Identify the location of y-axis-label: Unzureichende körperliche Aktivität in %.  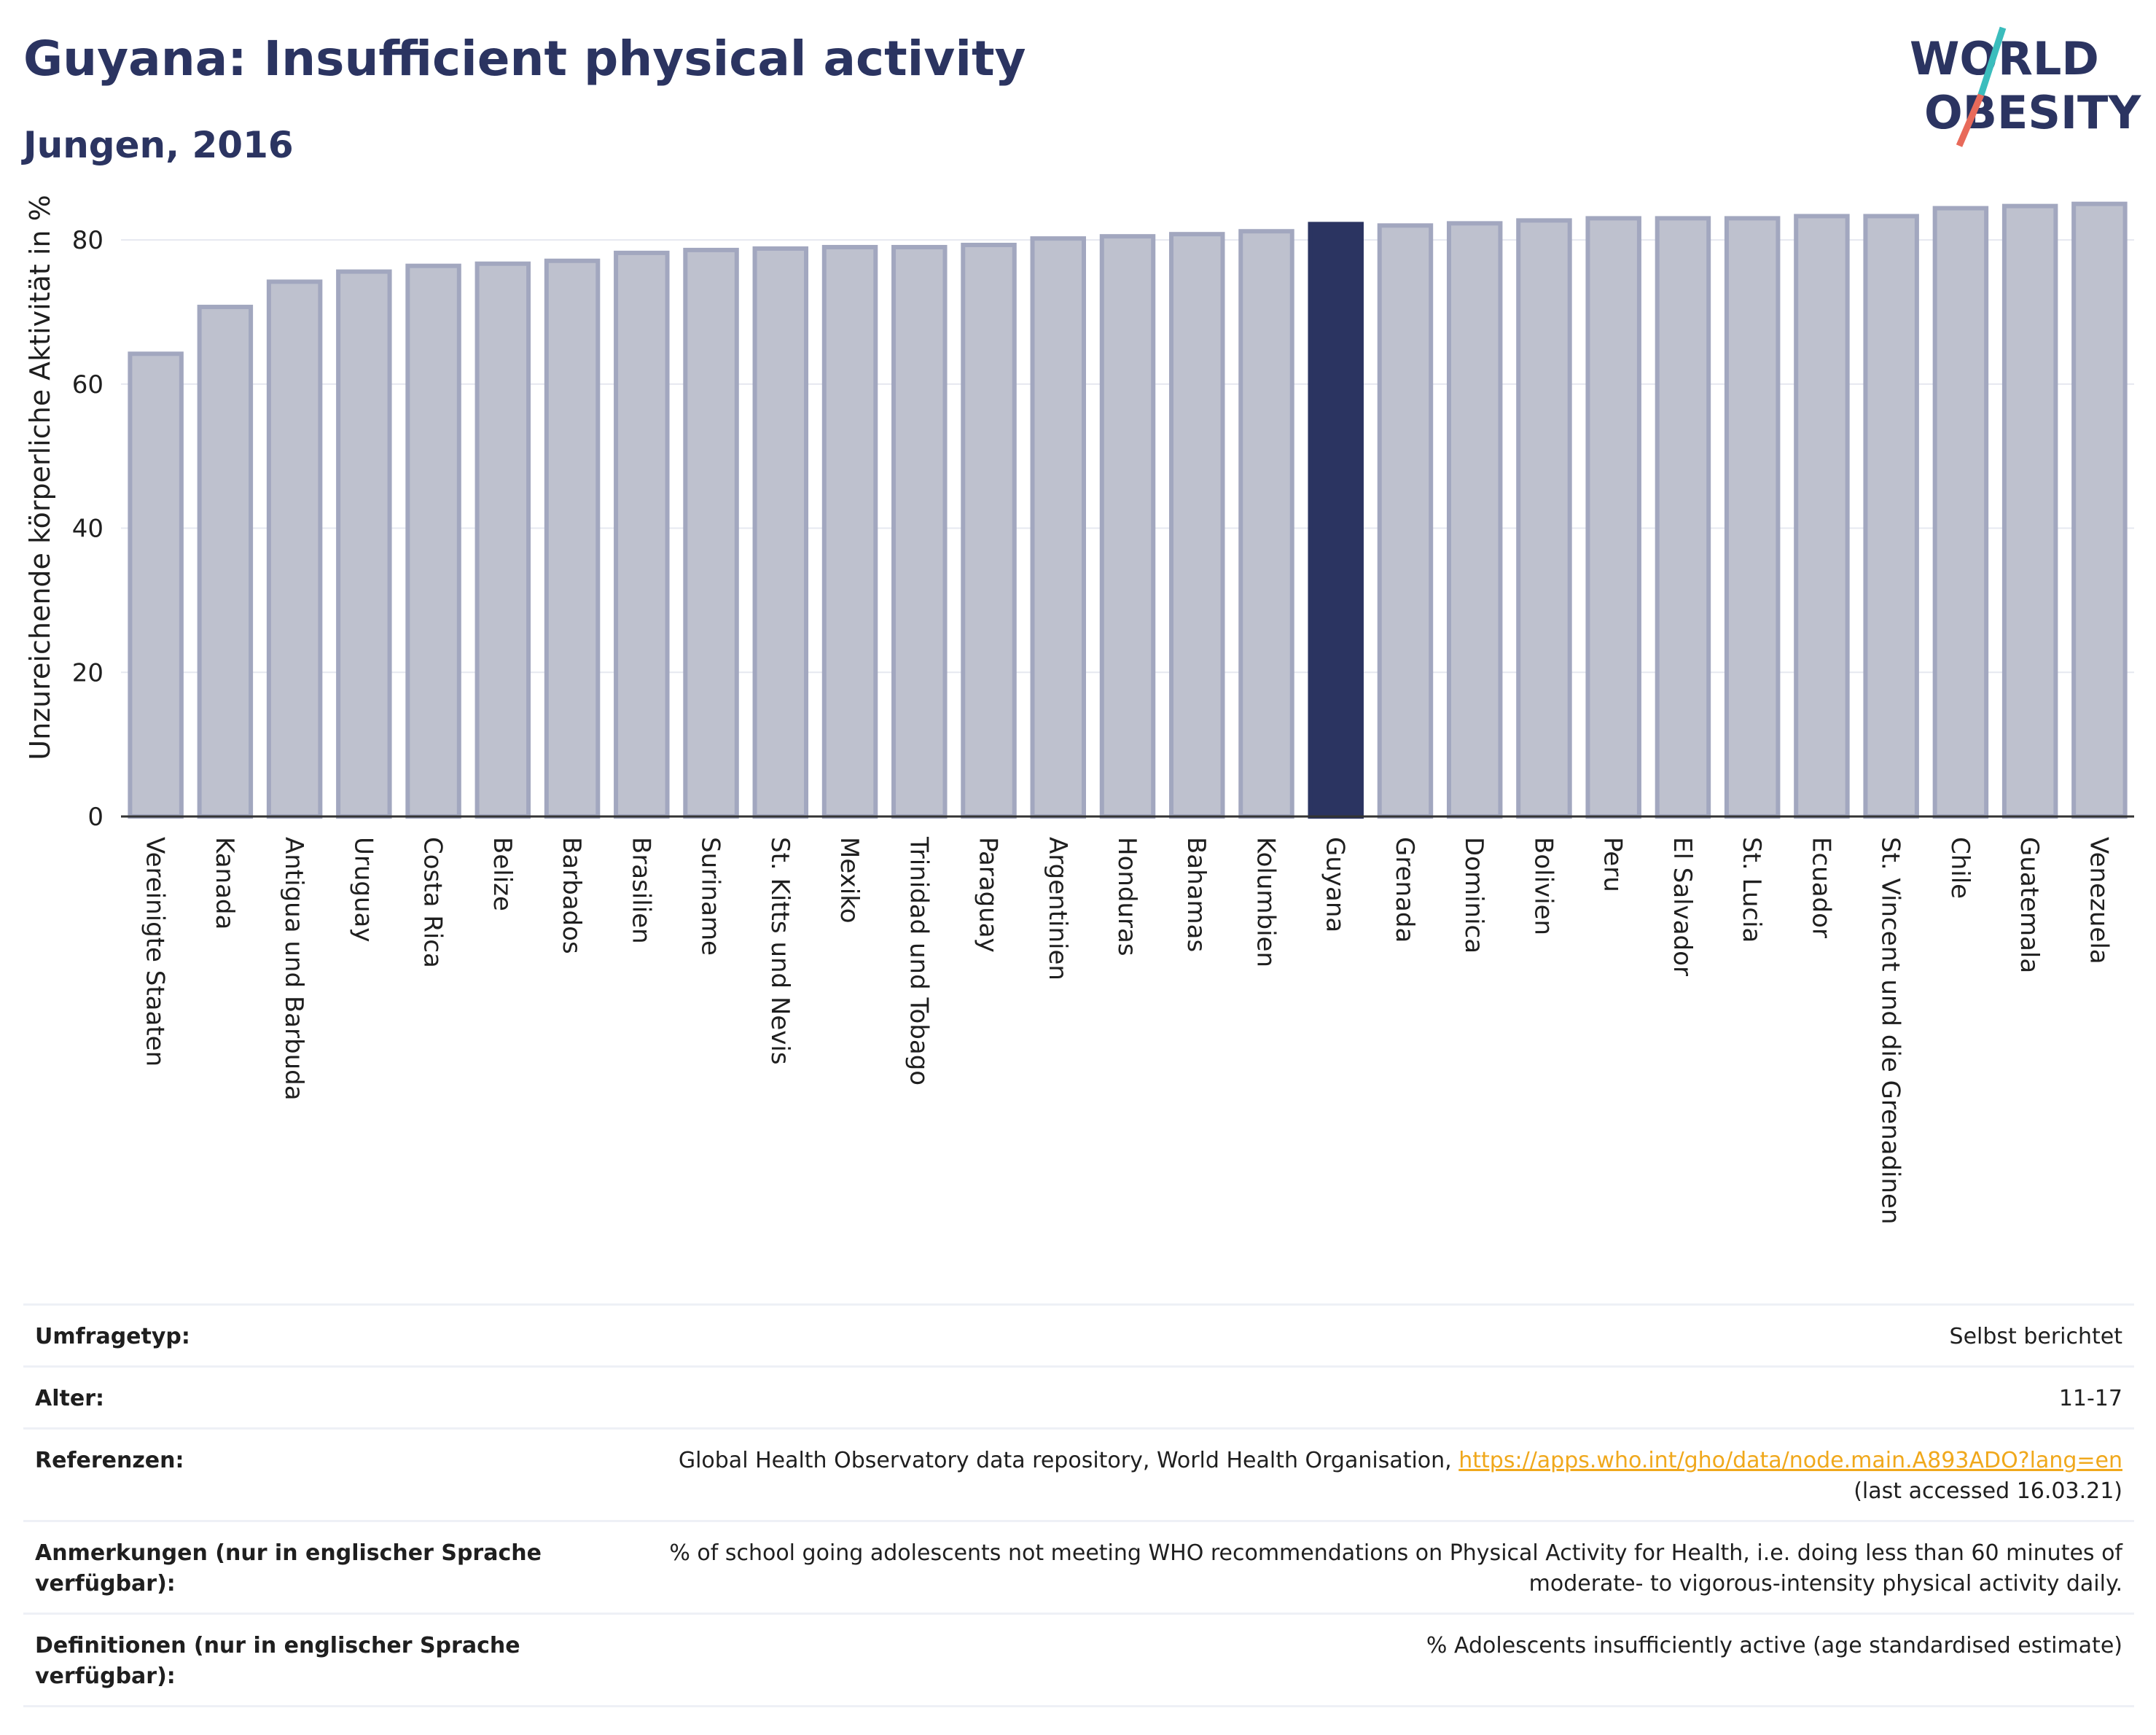
(40, 477).